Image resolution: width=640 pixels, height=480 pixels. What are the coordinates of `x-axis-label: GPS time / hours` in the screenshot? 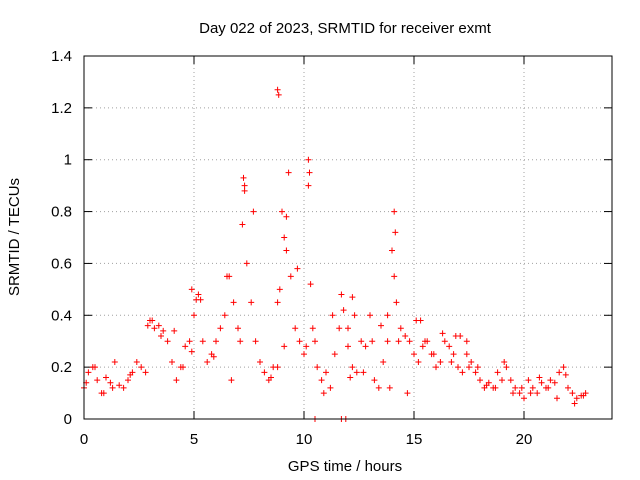 It's located at (345, 466).